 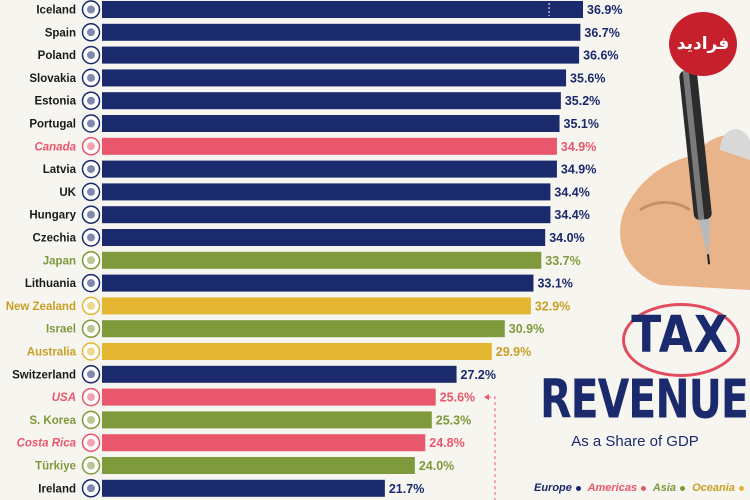 I want to click on country-label-estonia: Estonia, so click(x=55, y=102).